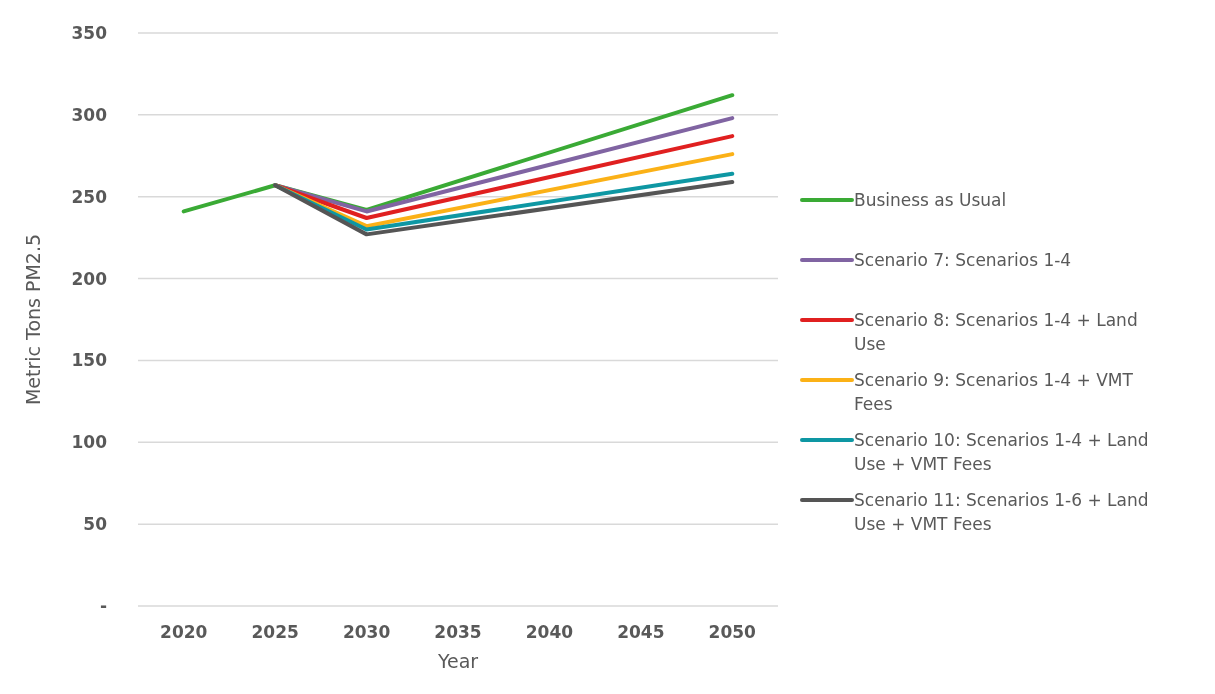 This screenshot has height=694, width=1215. Describe the element at coordinates (89, 114) in the screenshot. I see `y-tick-label: 300` at that location.